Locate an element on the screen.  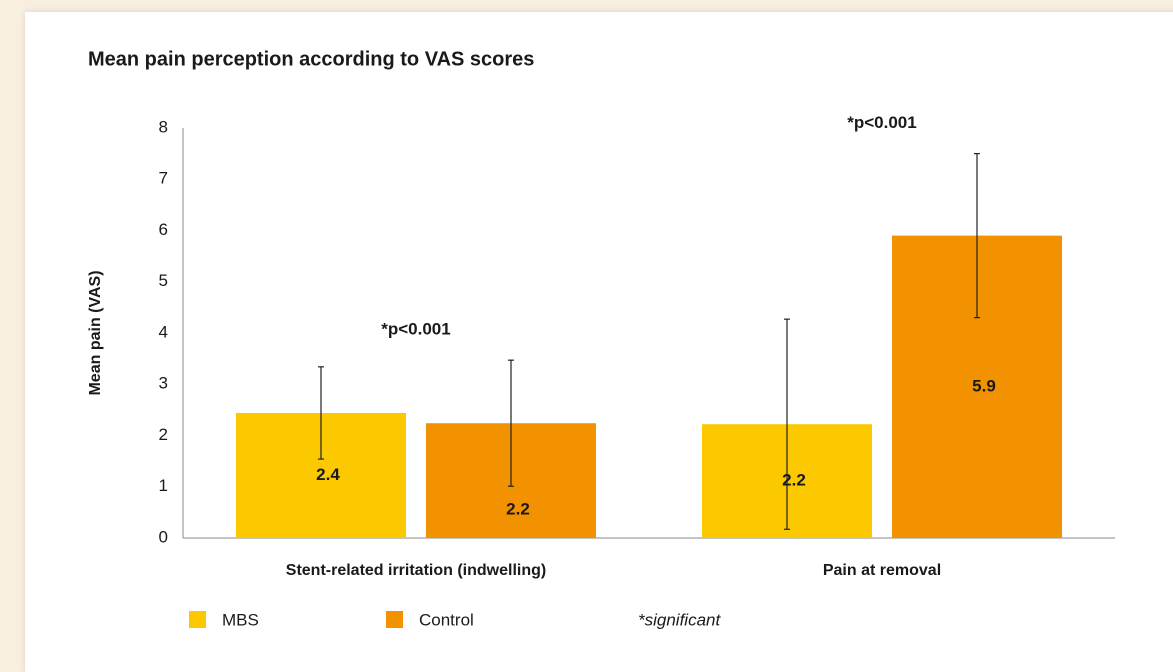
y-tick-label: 4 is located at coordinates (163, 331).